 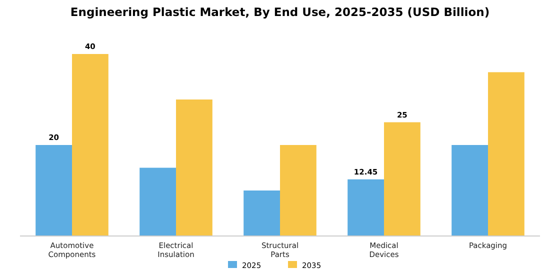 What do you see at coordinates (280, 12) in the screenshot?
I see `chart-title: Engineering Plastic Market, By End Use, 2025-2035 (USD Billion)` at bounding box center [280, 12].